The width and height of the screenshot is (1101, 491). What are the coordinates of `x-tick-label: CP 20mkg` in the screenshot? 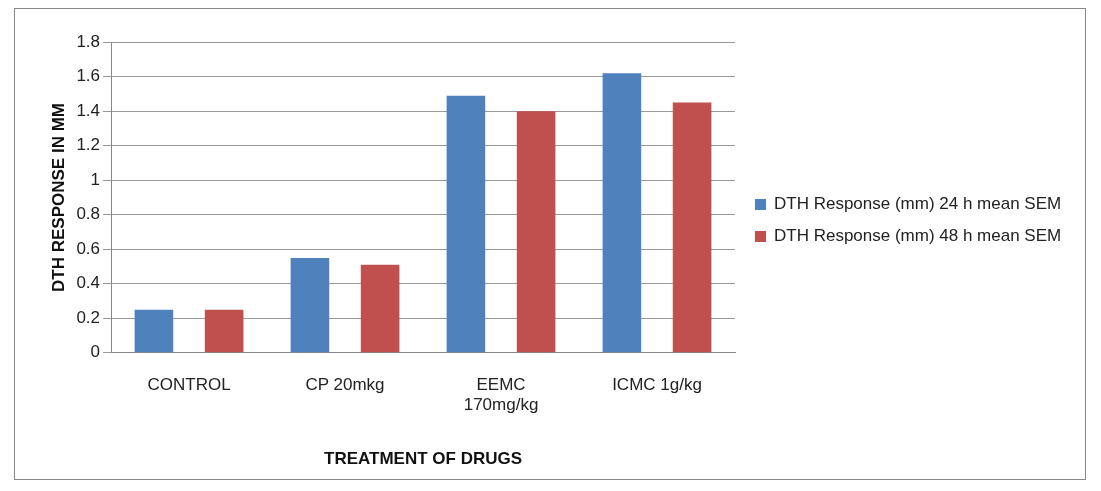 It's located at (345, 384).